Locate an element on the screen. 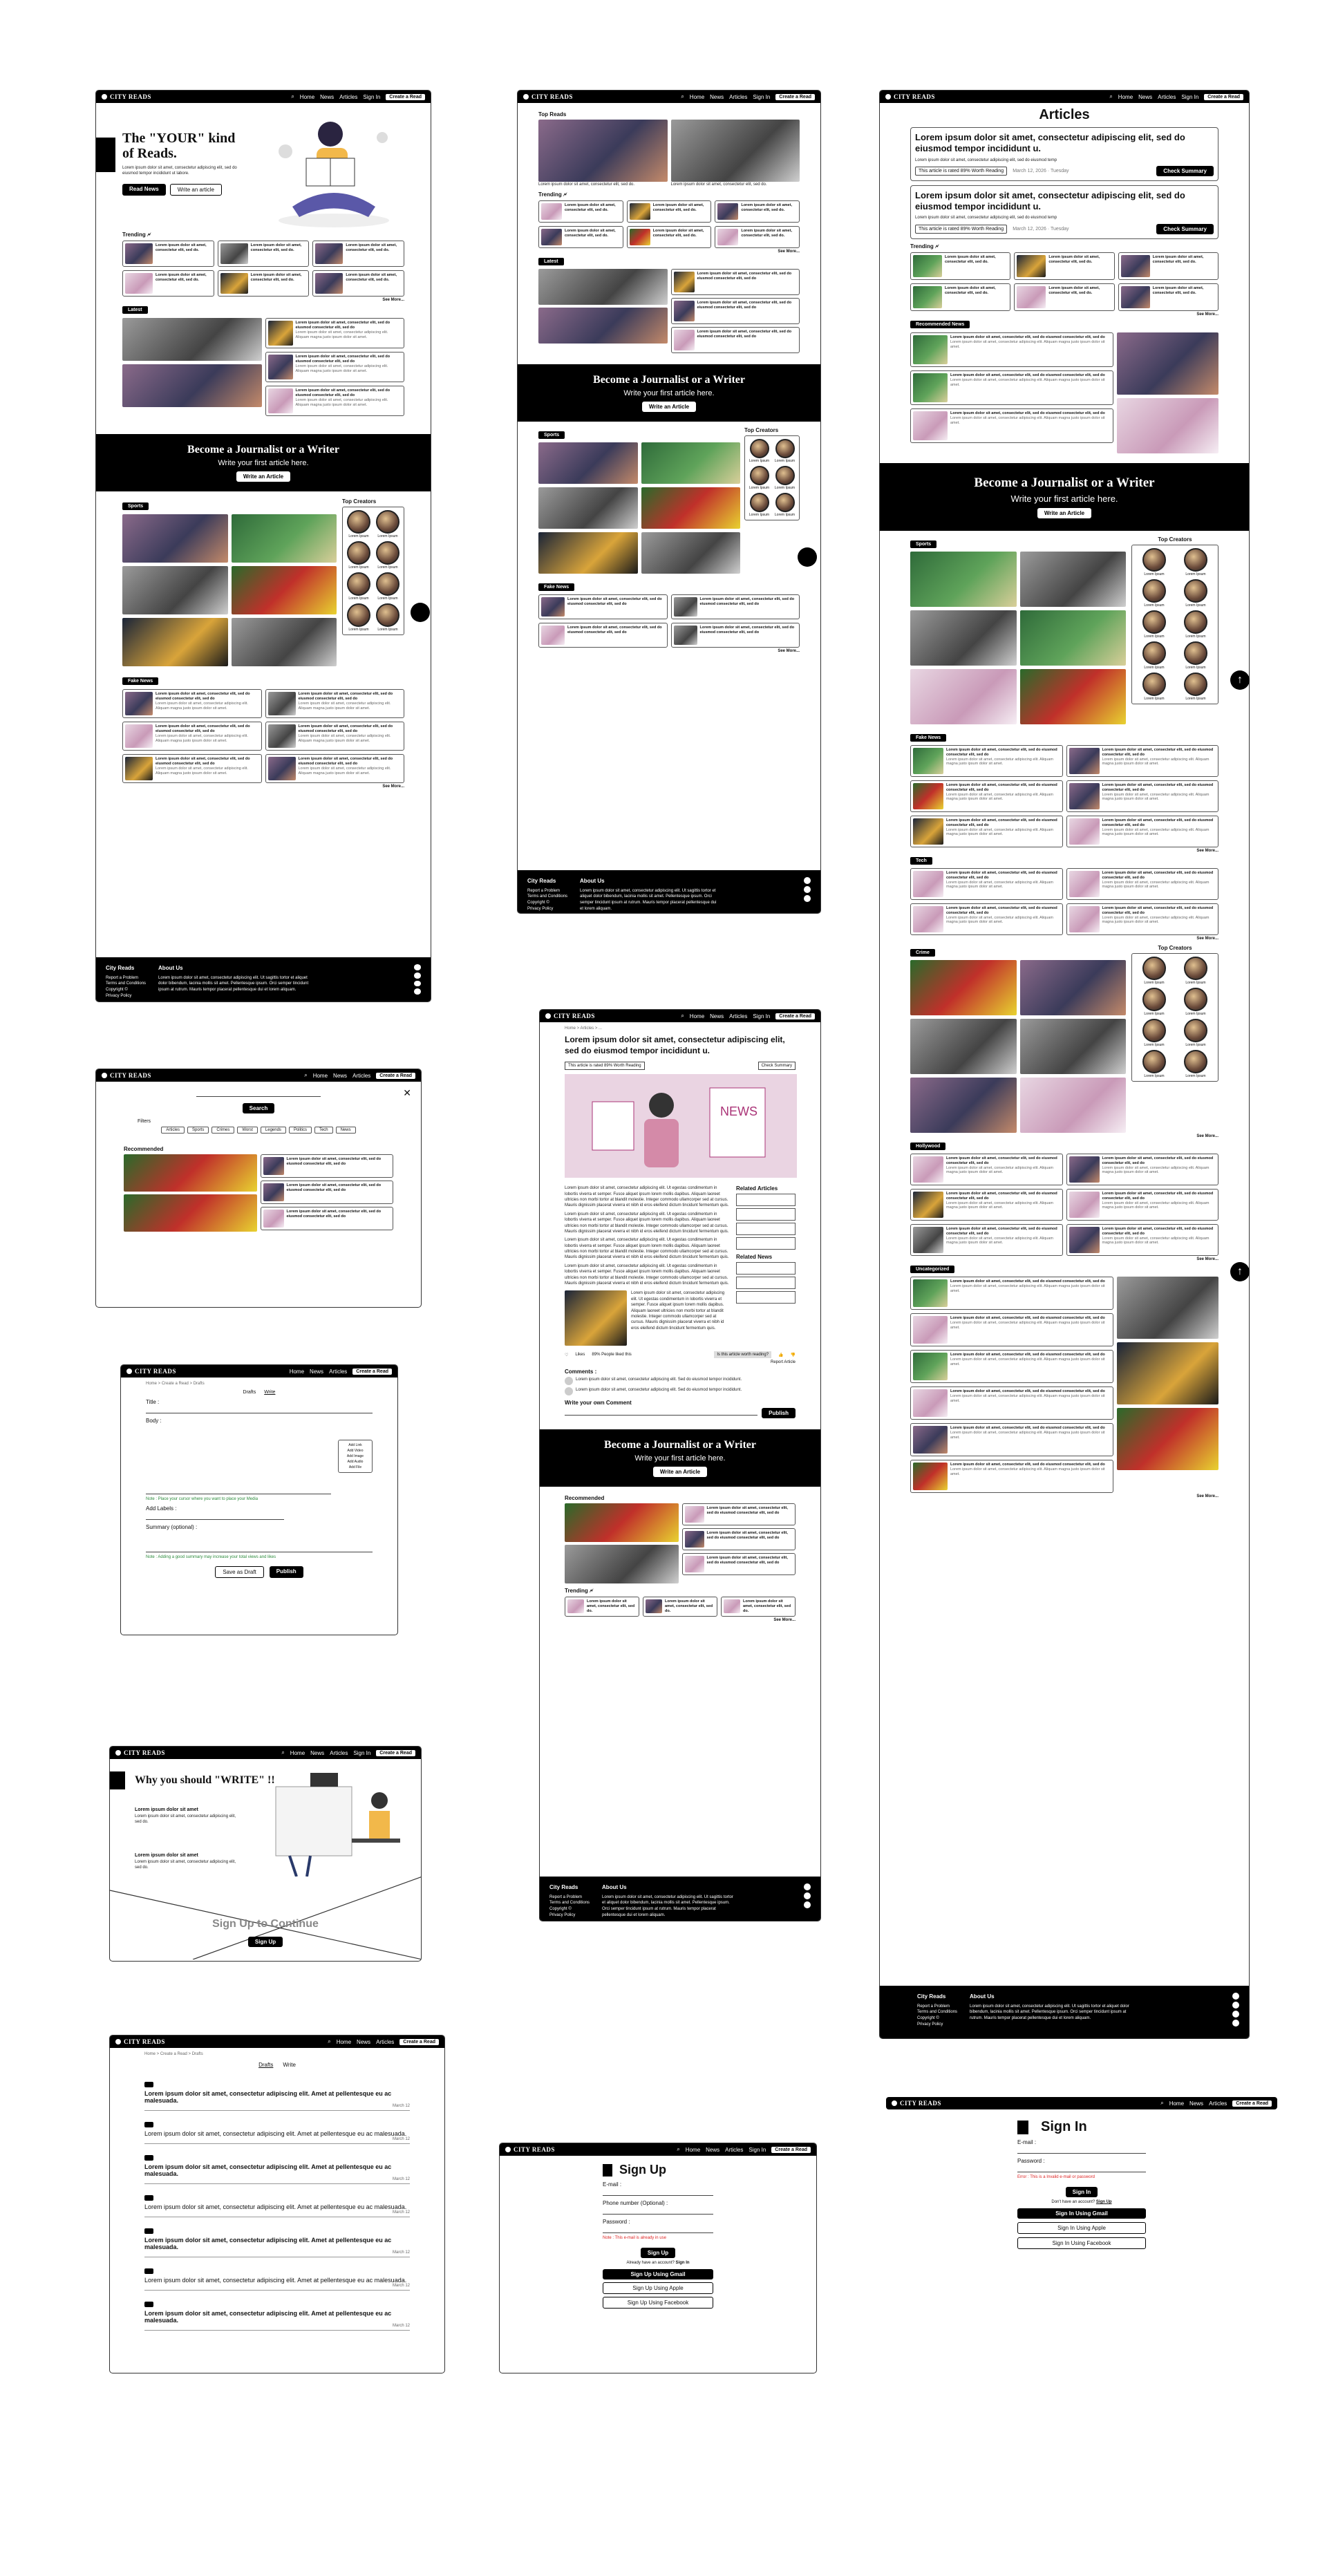 The width and height of the screenshot is (1327, 2576). summary-input is located at coordinates (259, 1542).